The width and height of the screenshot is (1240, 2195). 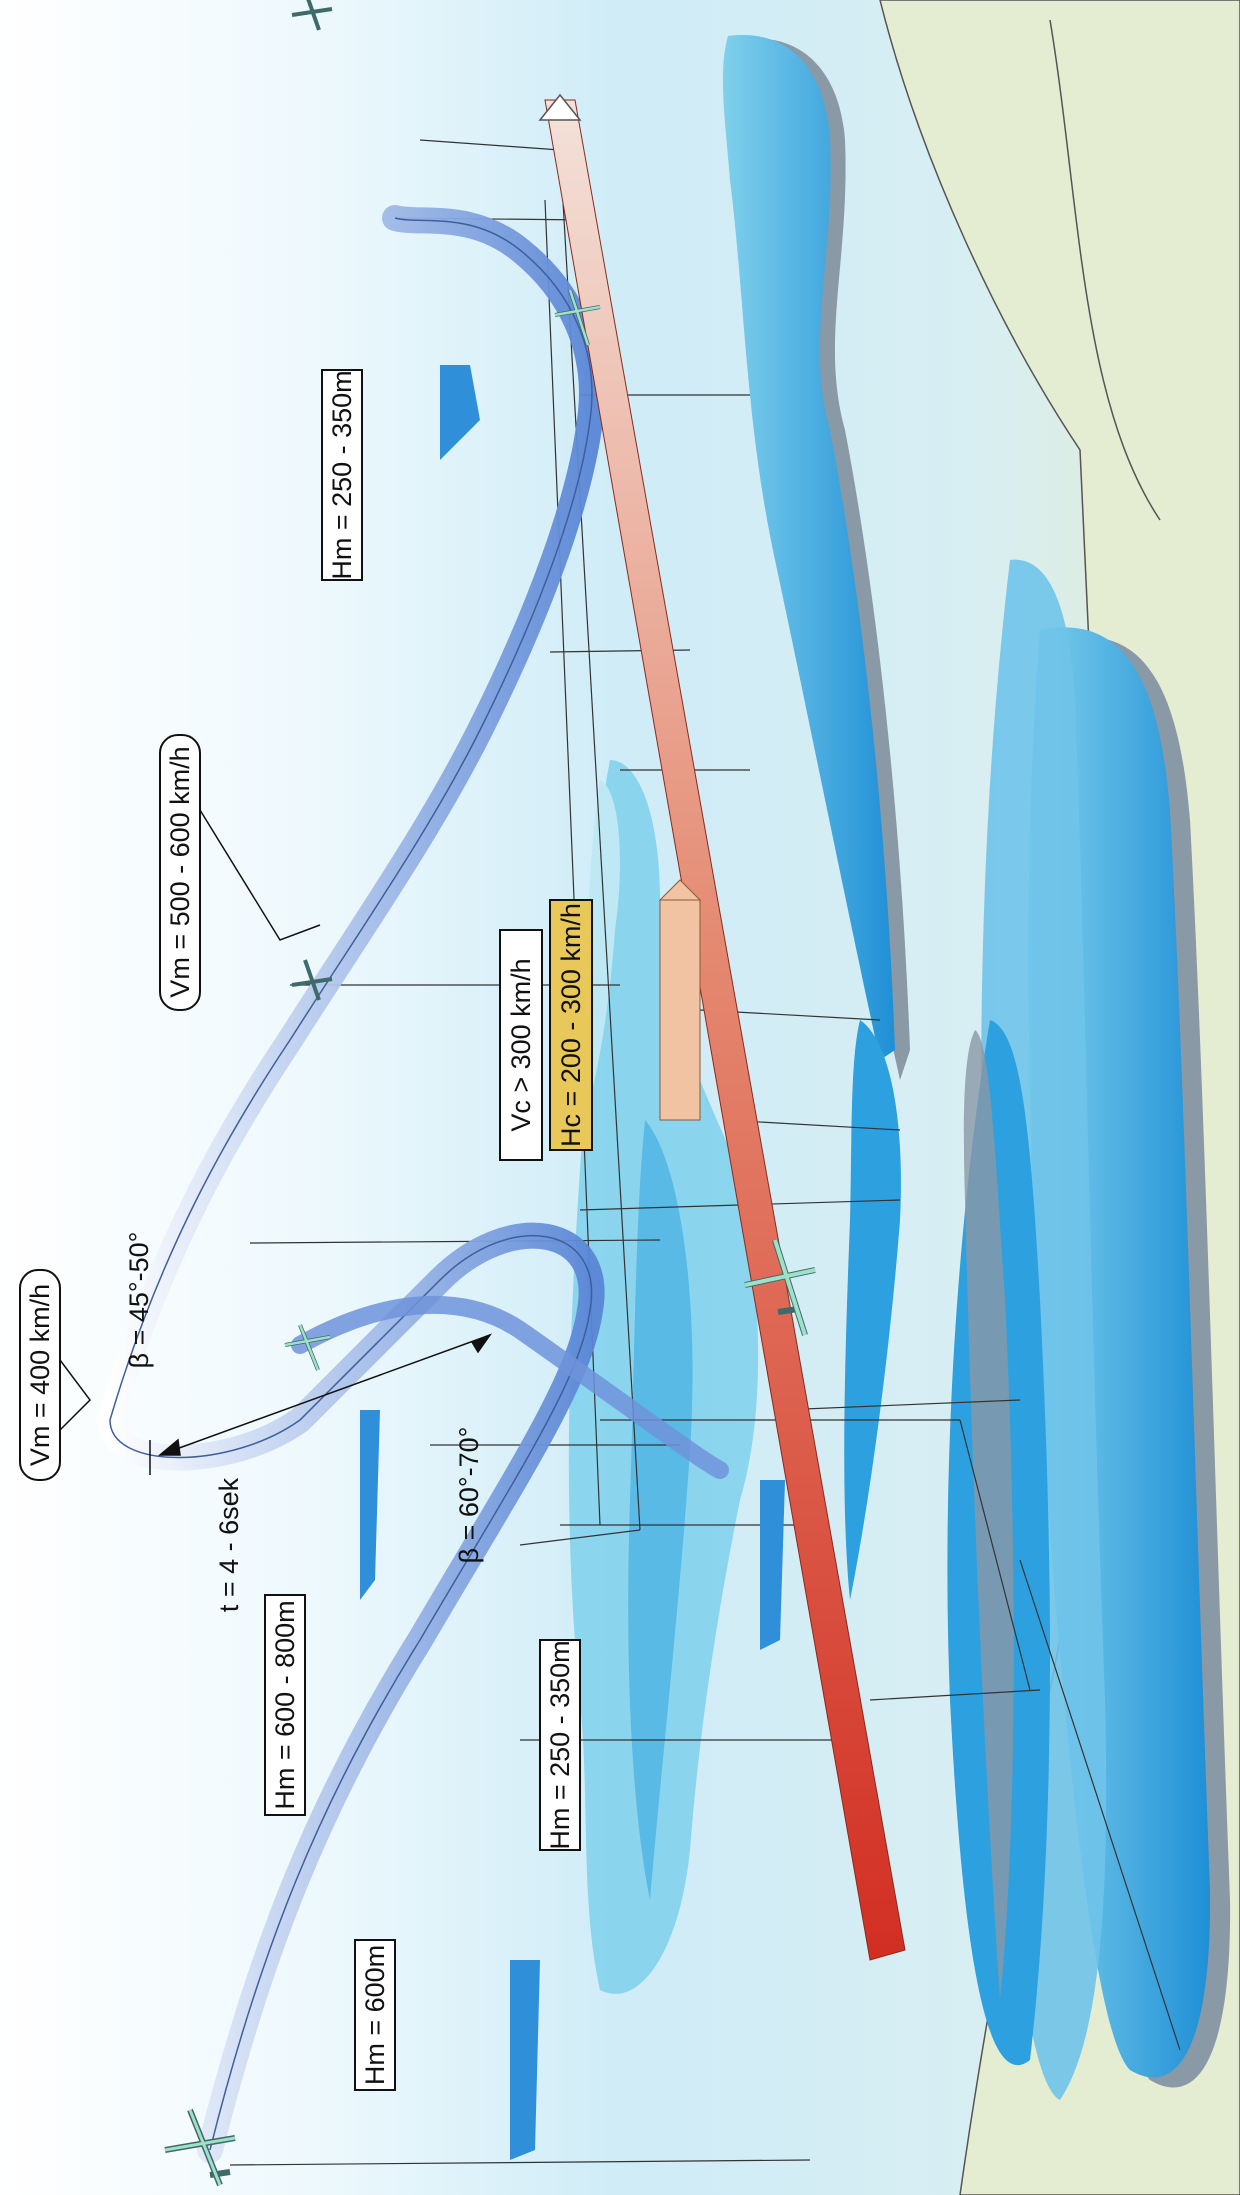 What do you see at coordinates (510, 1387) in the screenshot?
I see `flight-path-inner` at bounding box center [510, 1387].